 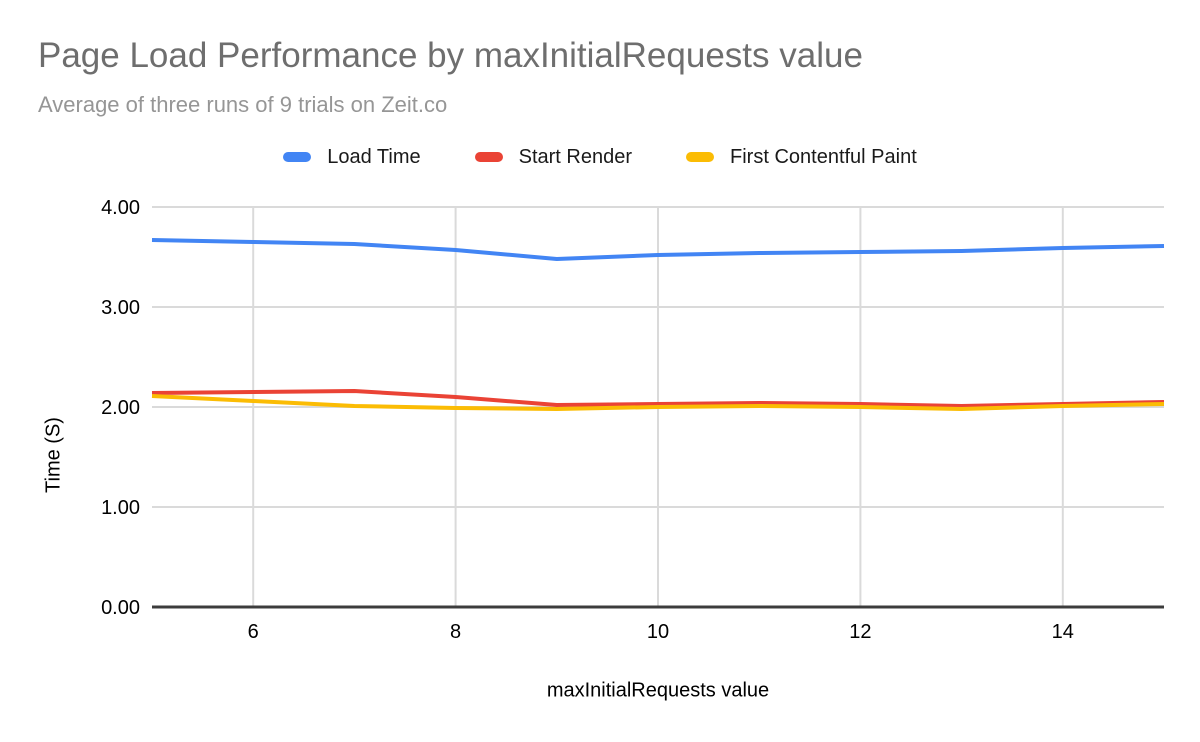 What do you see at coordinates (860, 632) in the screenshot?
I see `x-tick-label: 12` at bounding box center [860, 632].